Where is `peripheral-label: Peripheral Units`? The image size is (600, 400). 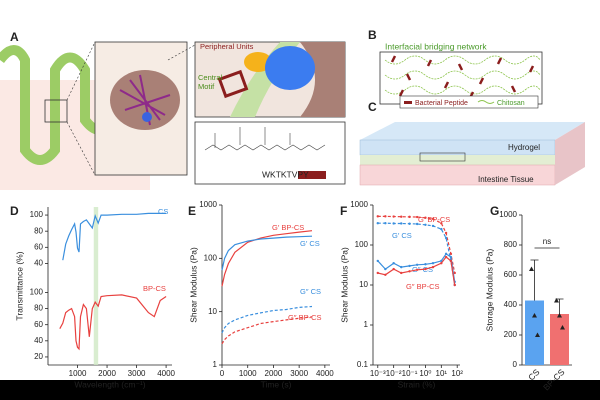
peripheral-label: Peripheral Units is located at coordinates (227, 46).